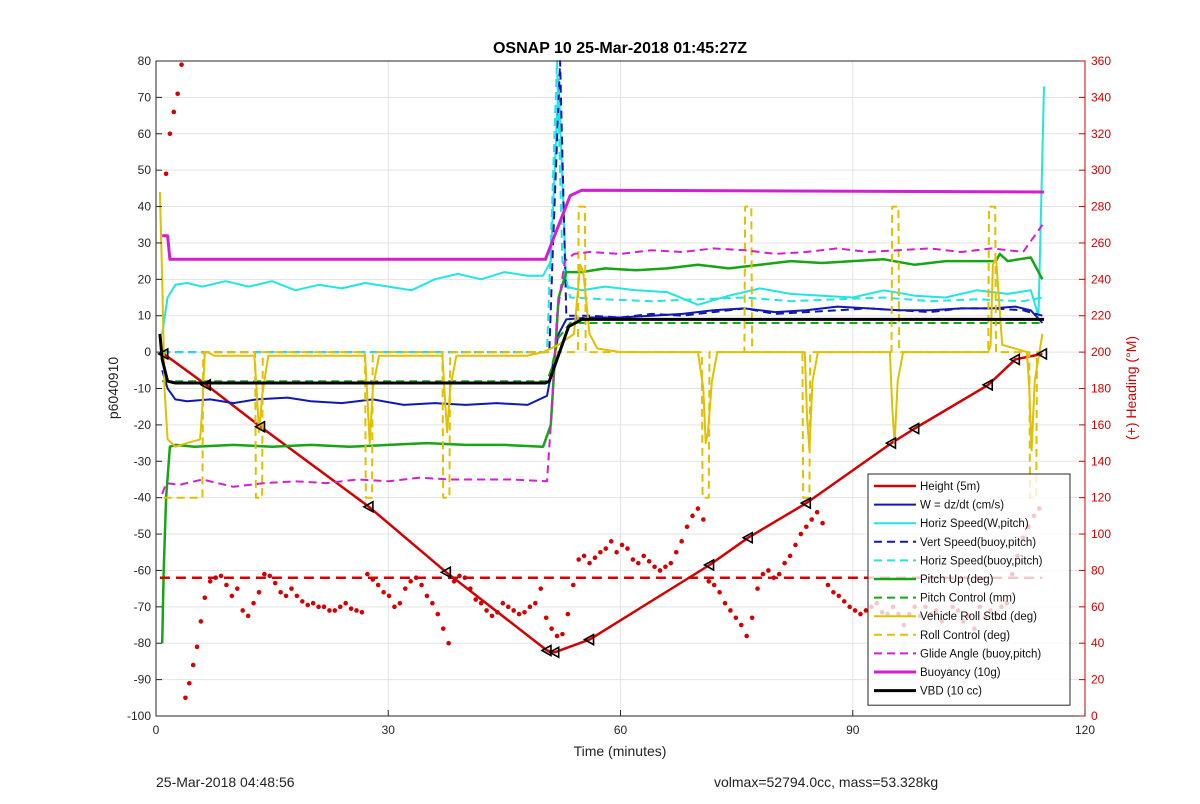 This screenshot has width=1200, height=804. I want to click on y-tick-label-left: -40, so click(143, 498).